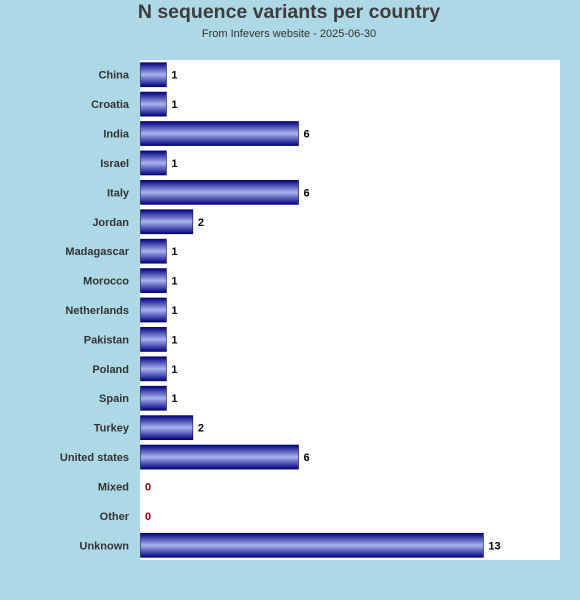 The height and width of the screenshot is (600, 580). I want to click on category-label: United states, so click(94, 458).